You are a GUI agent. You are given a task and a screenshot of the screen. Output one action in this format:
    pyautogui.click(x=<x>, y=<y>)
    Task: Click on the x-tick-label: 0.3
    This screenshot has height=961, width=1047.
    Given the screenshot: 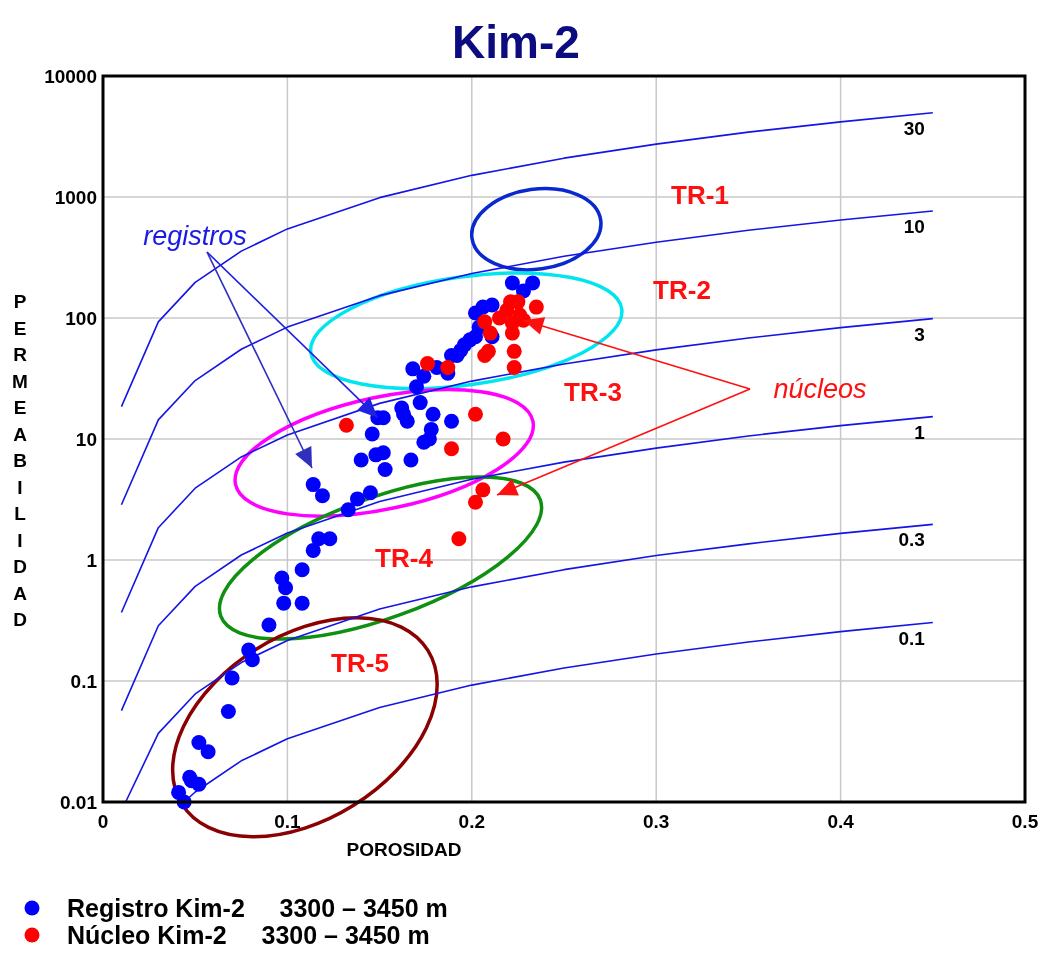 What is the action you would take?
    pyautogui.click(x=656, y=821)
    